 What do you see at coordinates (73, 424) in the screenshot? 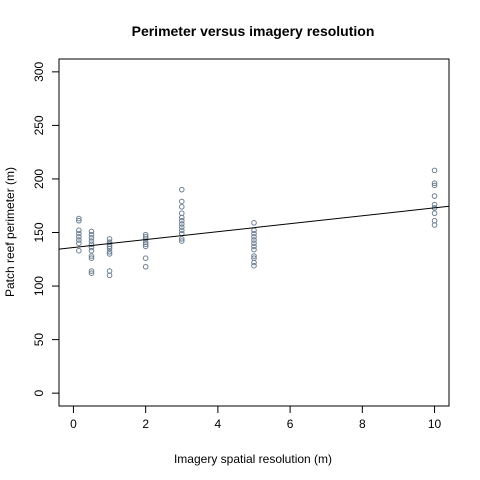
I see `x-tick-label: 0` at bounding box center [73, 424].